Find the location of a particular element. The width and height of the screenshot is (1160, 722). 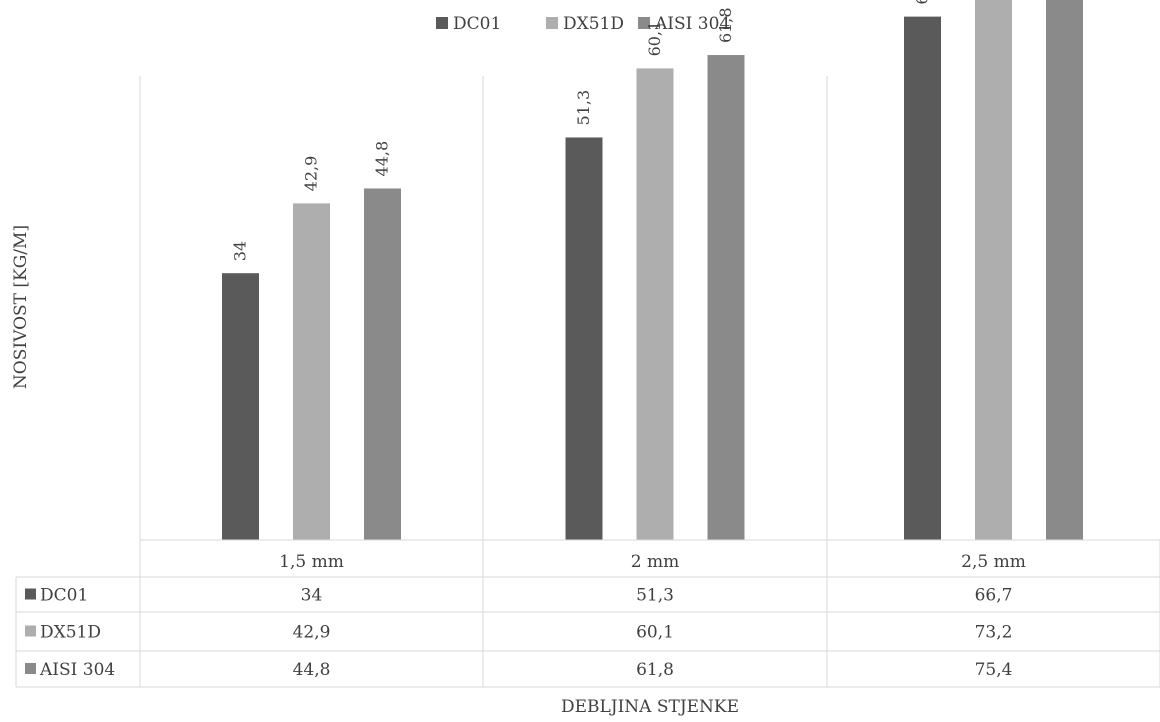

table-cell: 34 is located at coordinates (312, 596).